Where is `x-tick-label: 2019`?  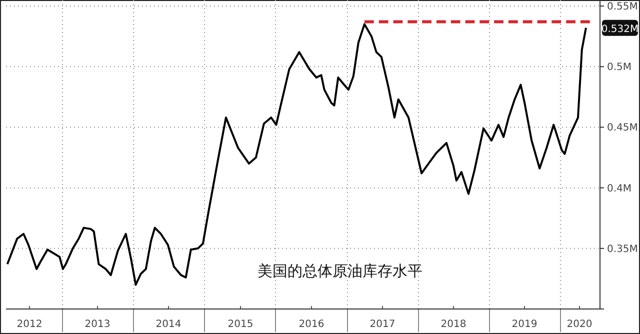
x-tick-label: 2019 is located at coordinates (525, 324).